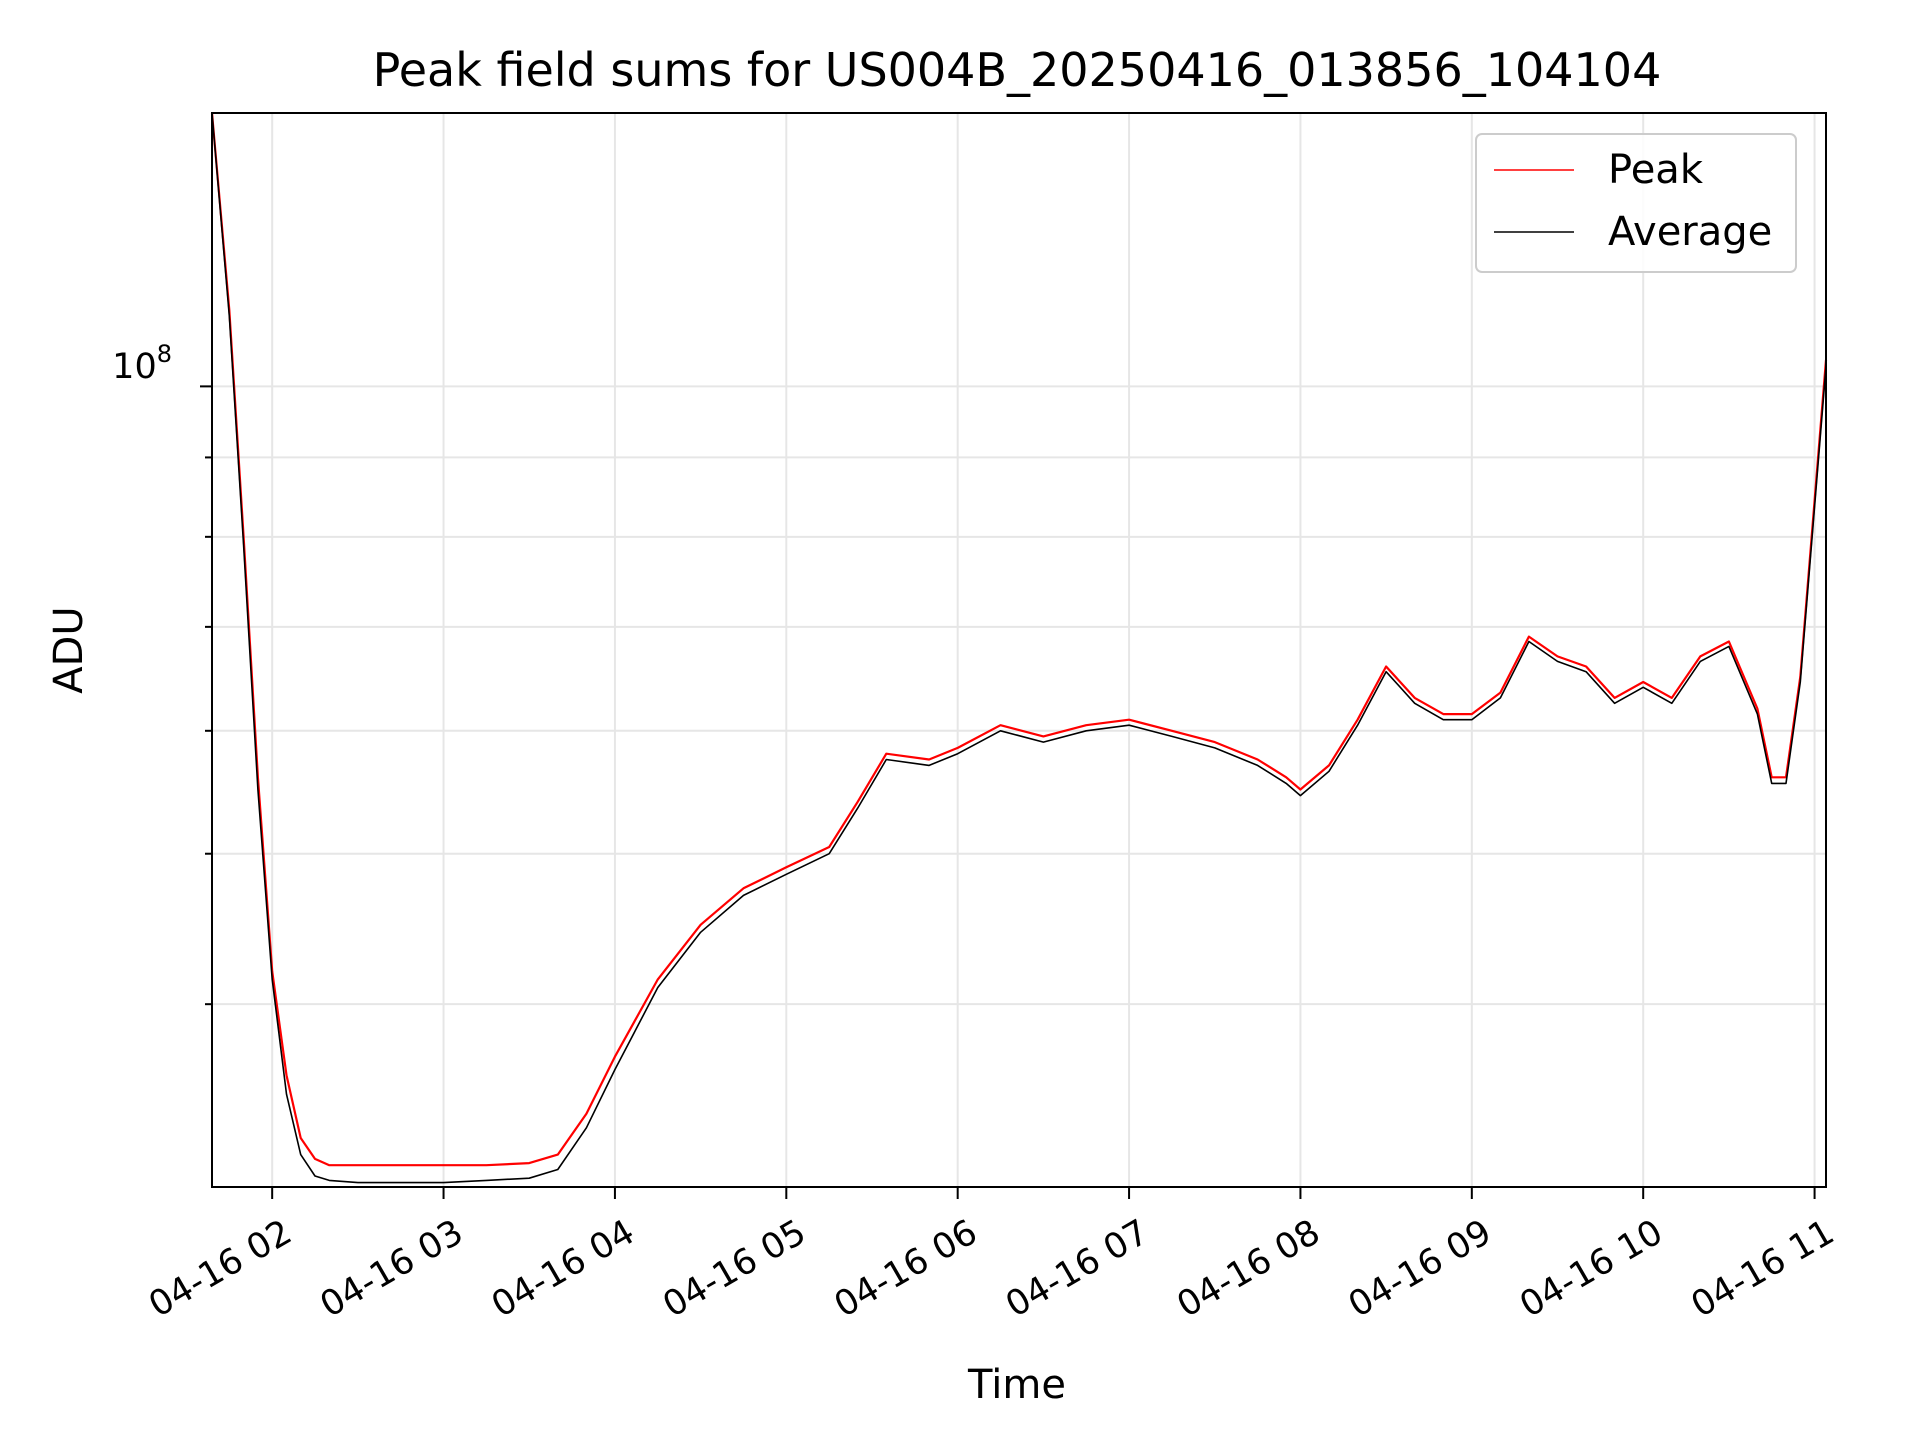 The height and width of the screenshot is (1440, 1920). I want to click on legend-box, so click(1636, 203).